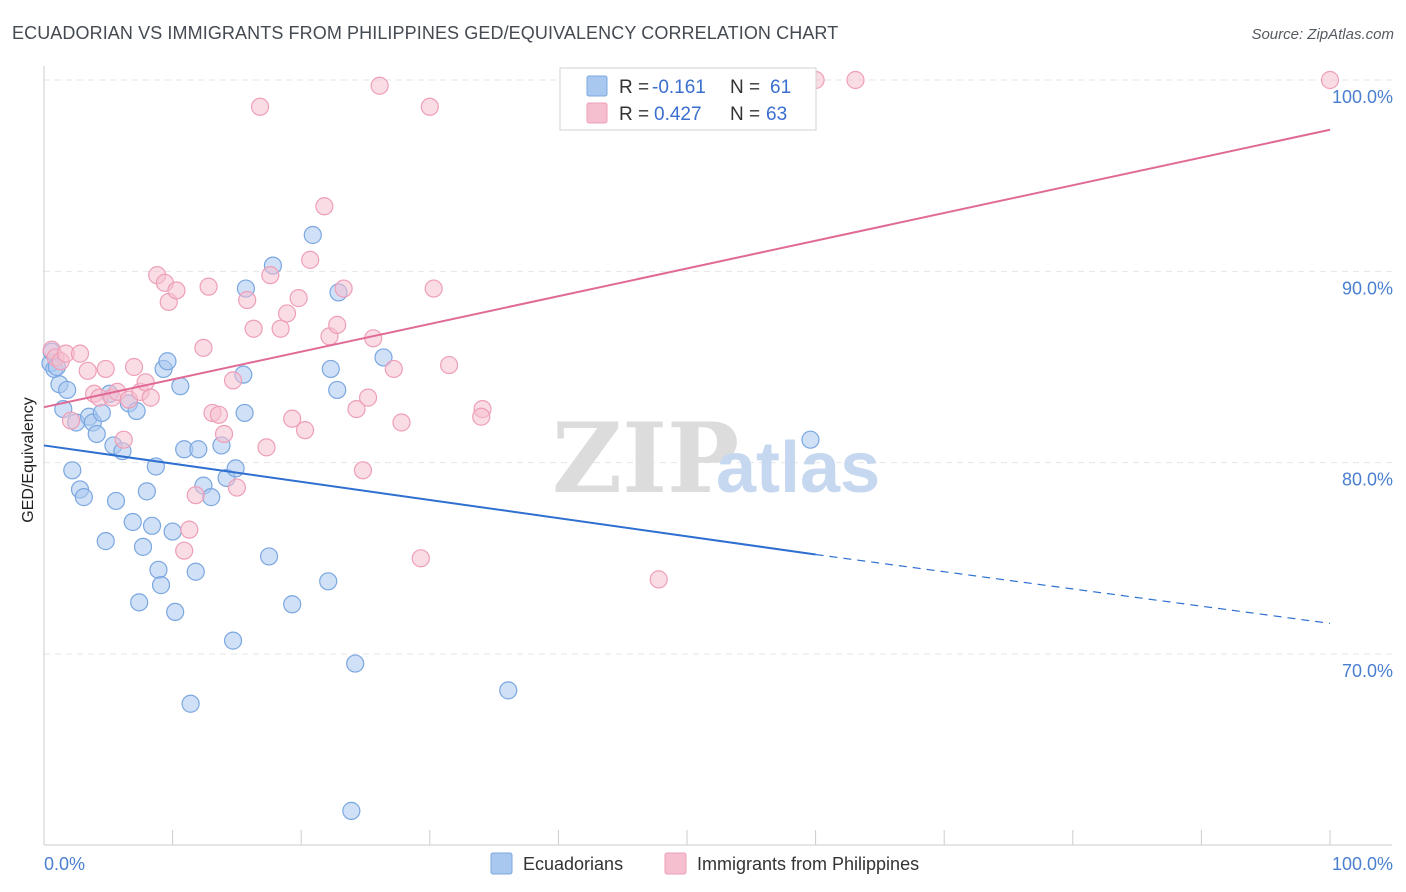 The height and width of the screenshot is (892, 1406). Describe the element at coordinates (1362, 384) in the screenshot. I see `y-tick-labels: 70.0% 80.0% 90.0% 100.0%` at that location.